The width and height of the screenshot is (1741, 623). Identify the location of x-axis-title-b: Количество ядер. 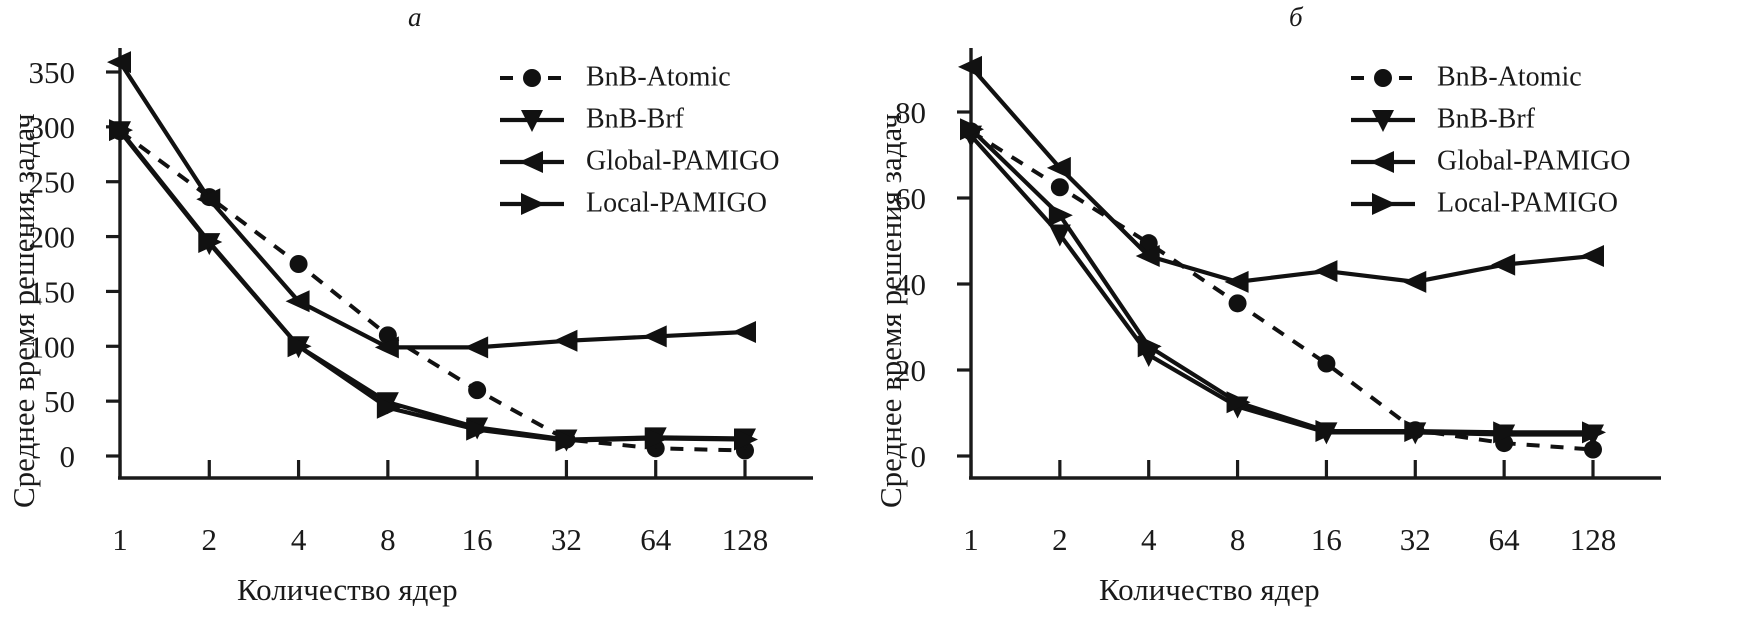
(1209, 589).